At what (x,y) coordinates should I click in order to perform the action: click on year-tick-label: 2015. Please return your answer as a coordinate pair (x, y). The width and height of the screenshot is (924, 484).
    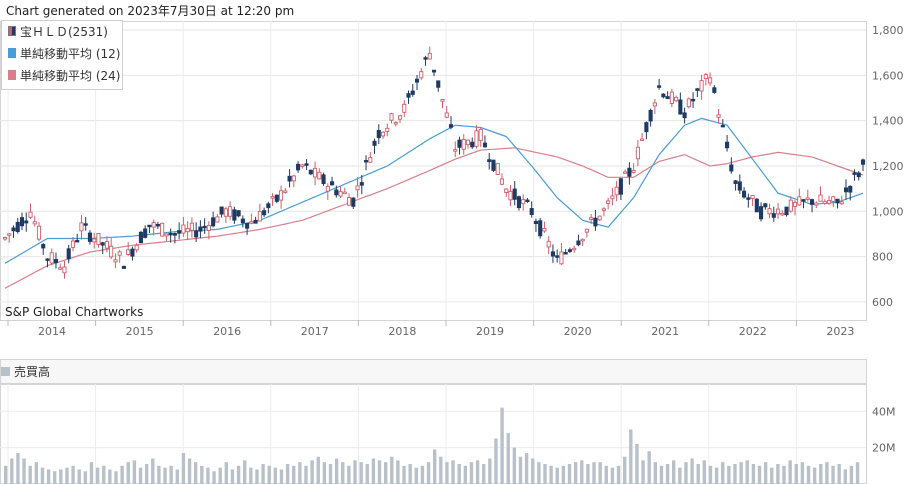
    Looking at the image, I should click on (140, 331).